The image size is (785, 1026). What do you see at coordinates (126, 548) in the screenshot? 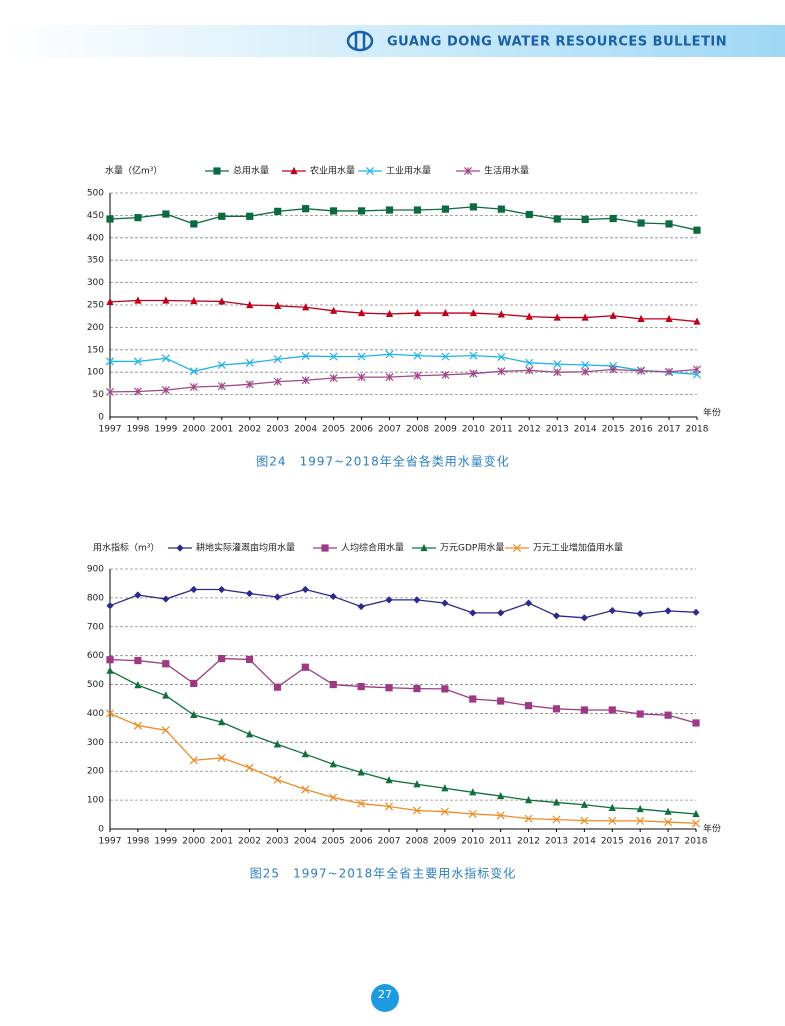
I see `y-axis-title: 用水指标（m³）` at bounding box center [126, 548].